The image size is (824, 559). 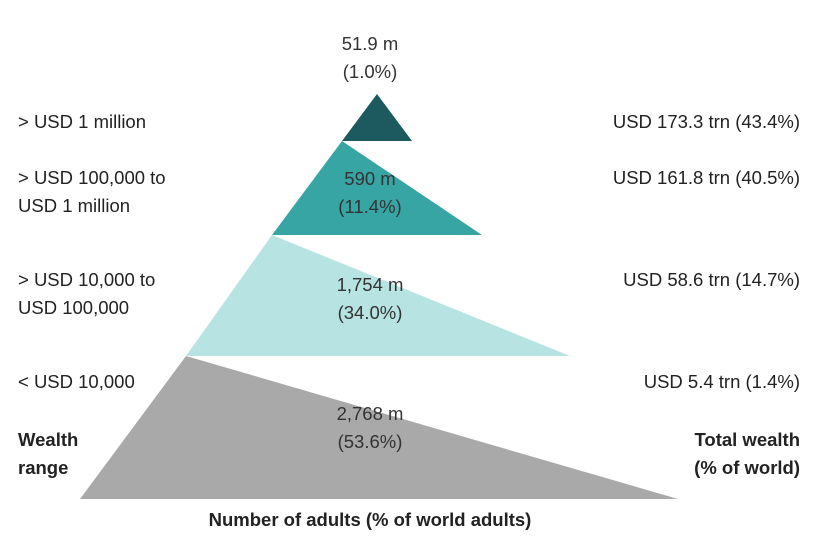 I want to click on tier-3-wealth-range: > USD 10,000 to, so click(x=87, y=279).